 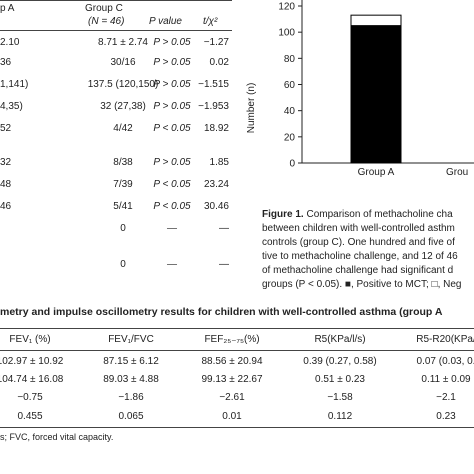 I want to click on table2-cell: 88.56 ± 20.94, so click(x=232, y=361).